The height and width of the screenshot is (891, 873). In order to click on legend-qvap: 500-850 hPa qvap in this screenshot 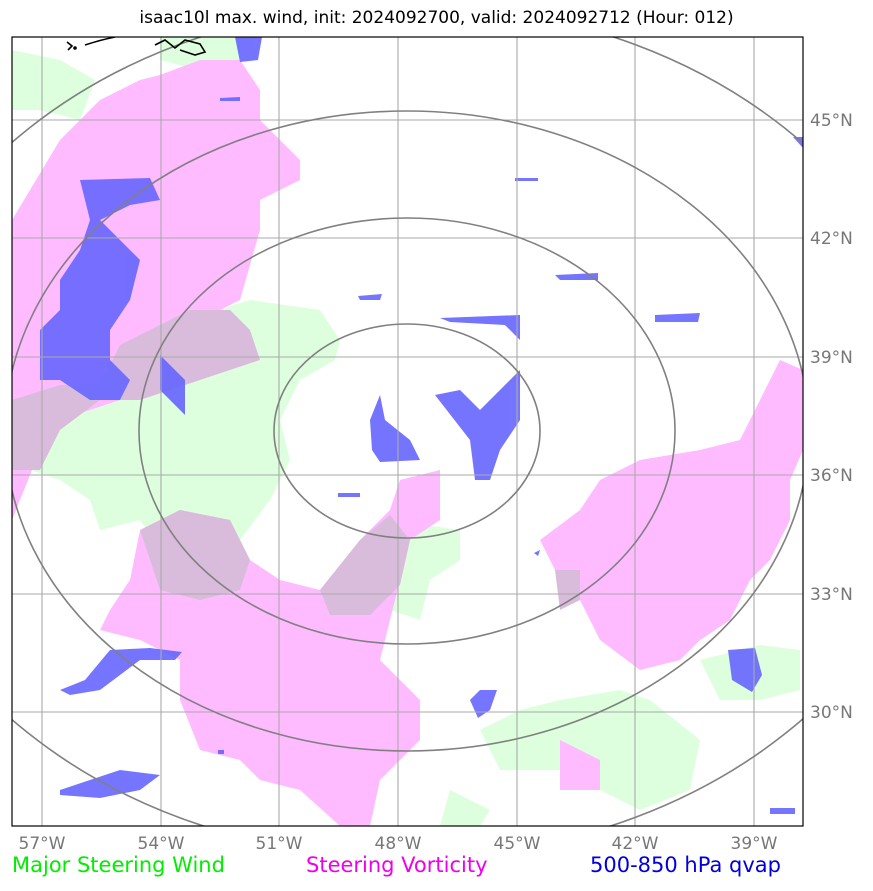, I will do `click(685, 865)`.